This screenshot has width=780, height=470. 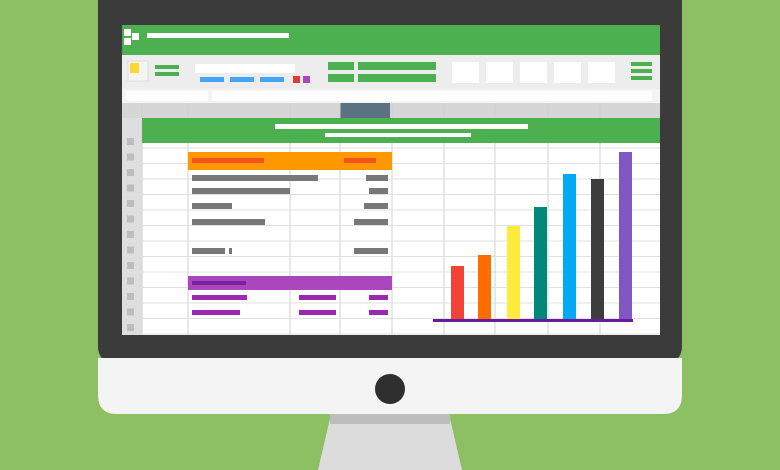 What do you see at coordinates (432, 96) in the screenshot?
I see `formula-box` at bounding box center [432, 96].